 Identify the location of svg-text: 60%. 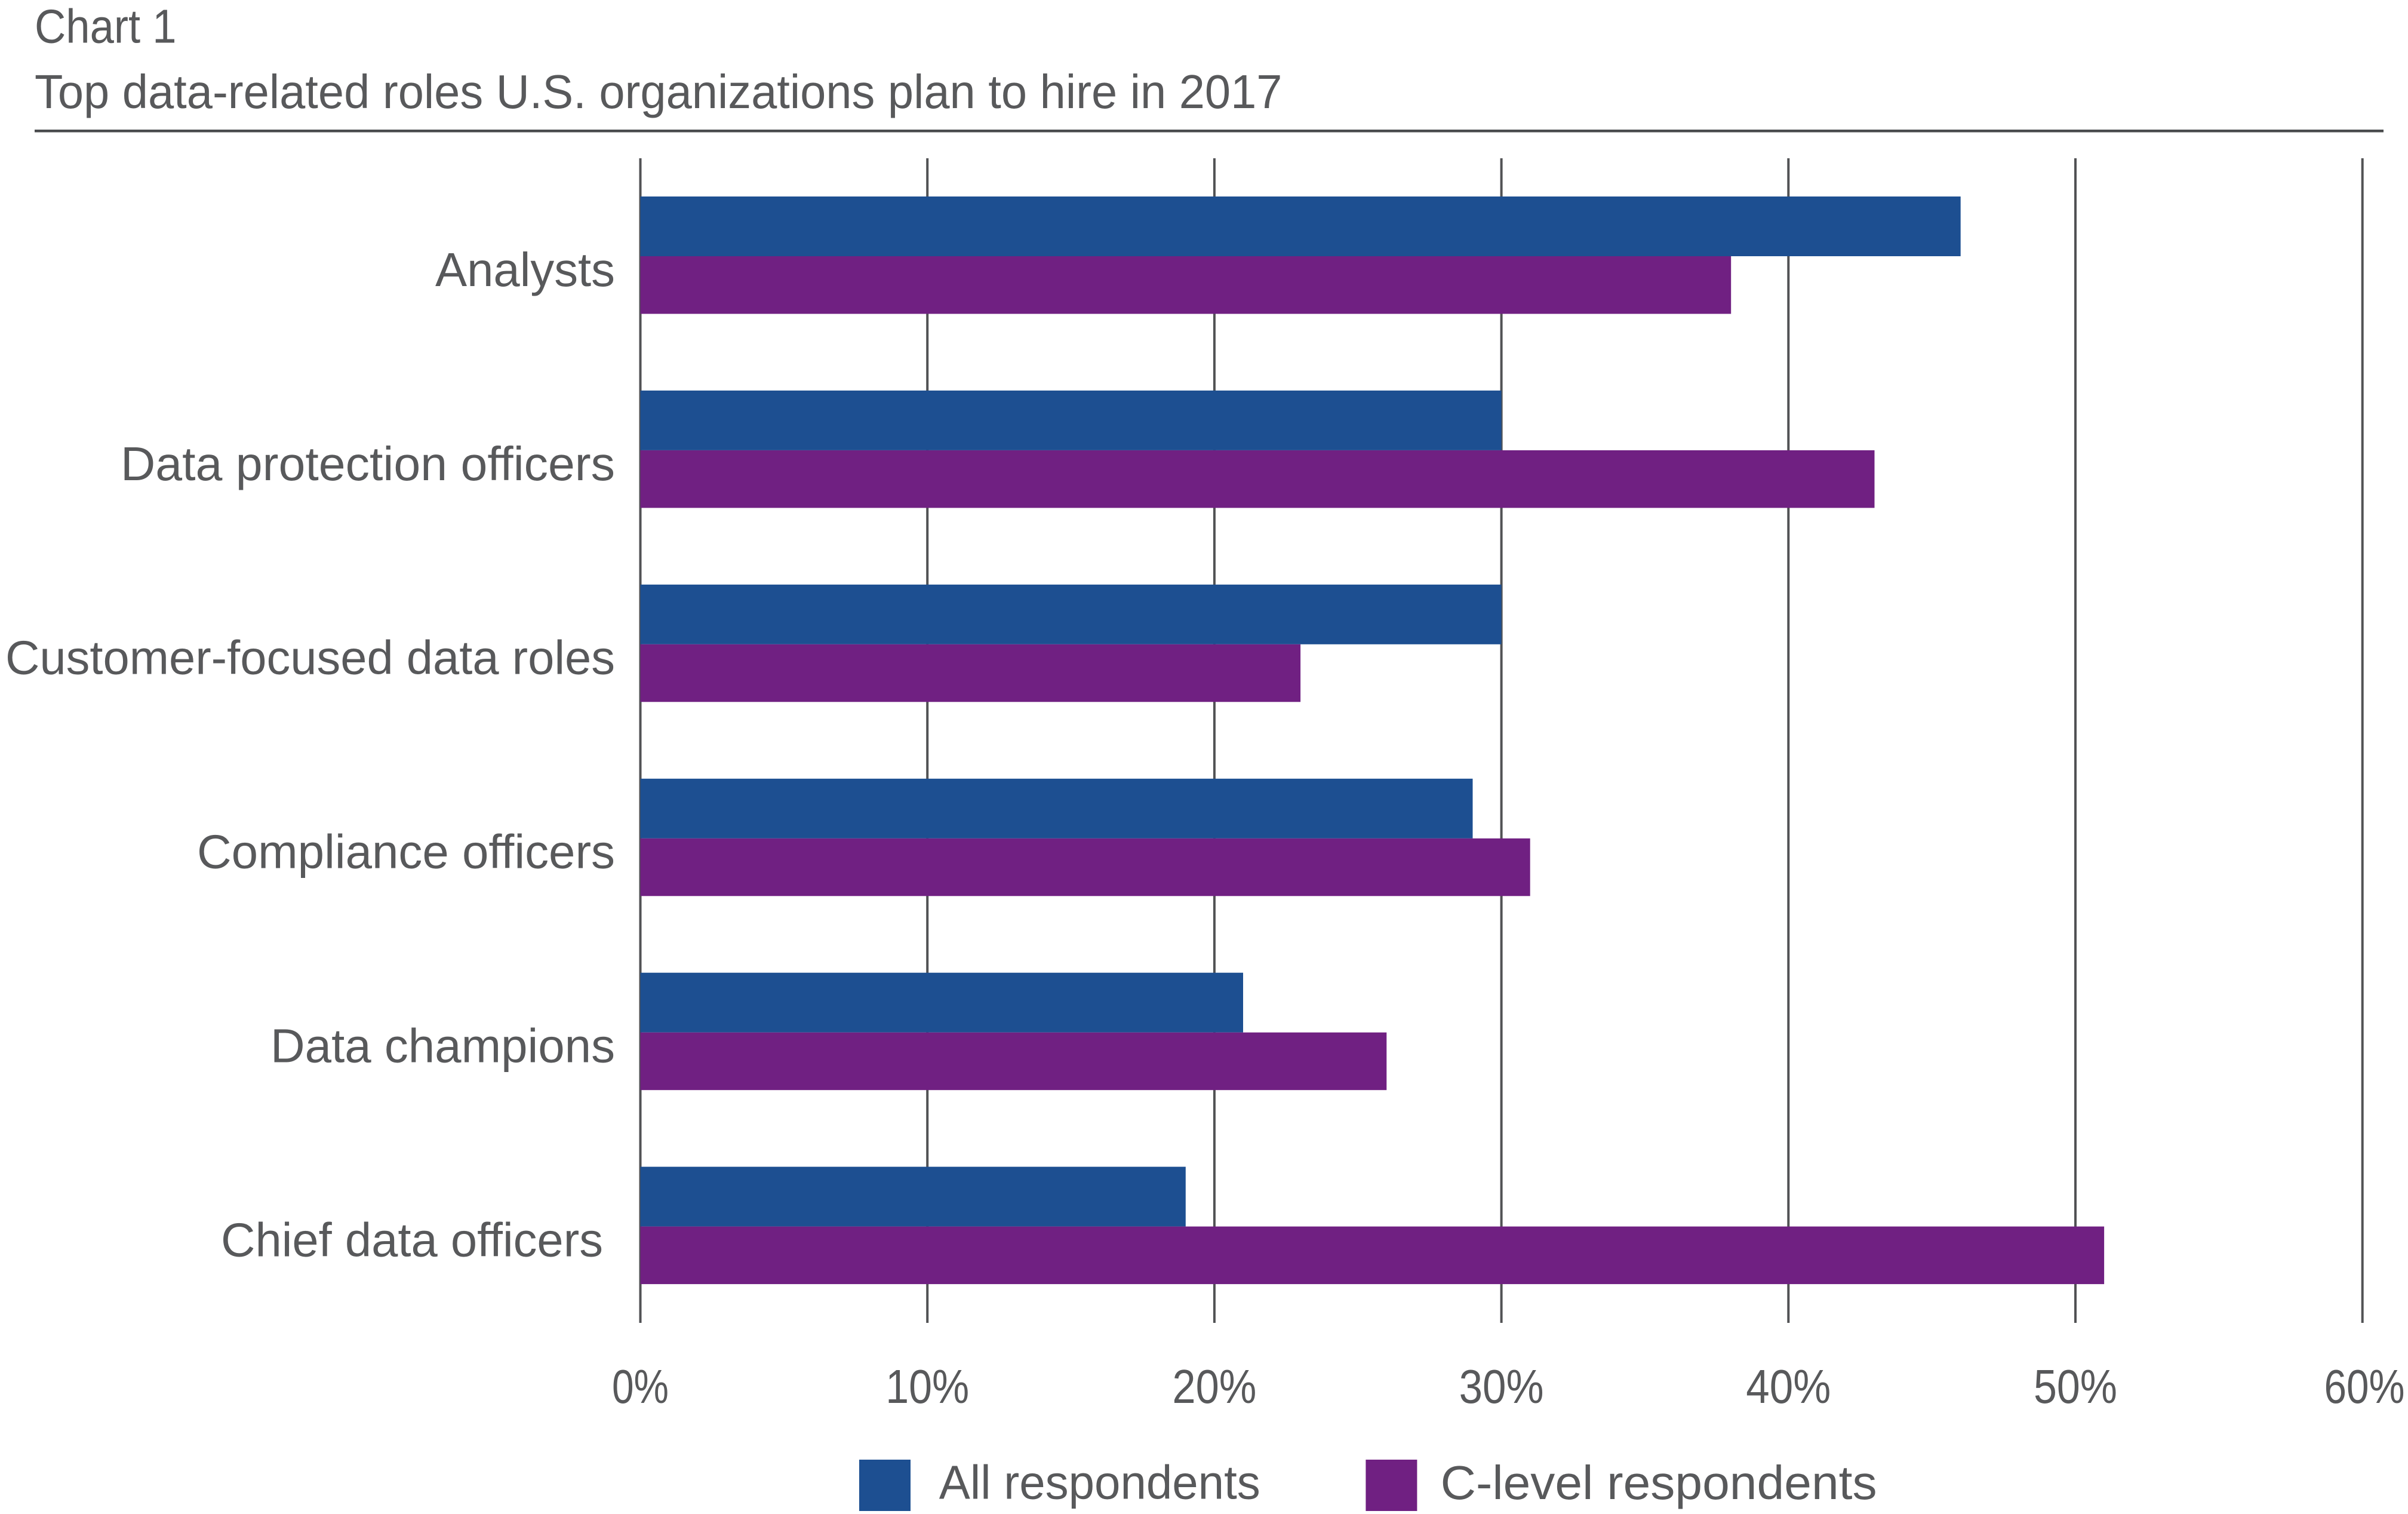
(2364, 1387).